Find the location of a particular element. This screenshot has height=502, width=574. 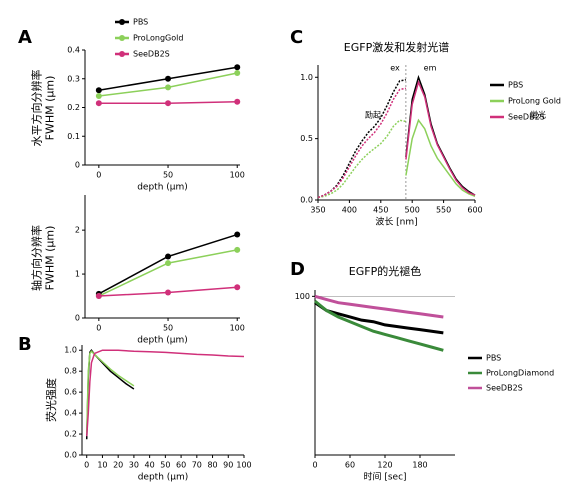

x-tick-label: 600 is located at coordinates (474, 210).